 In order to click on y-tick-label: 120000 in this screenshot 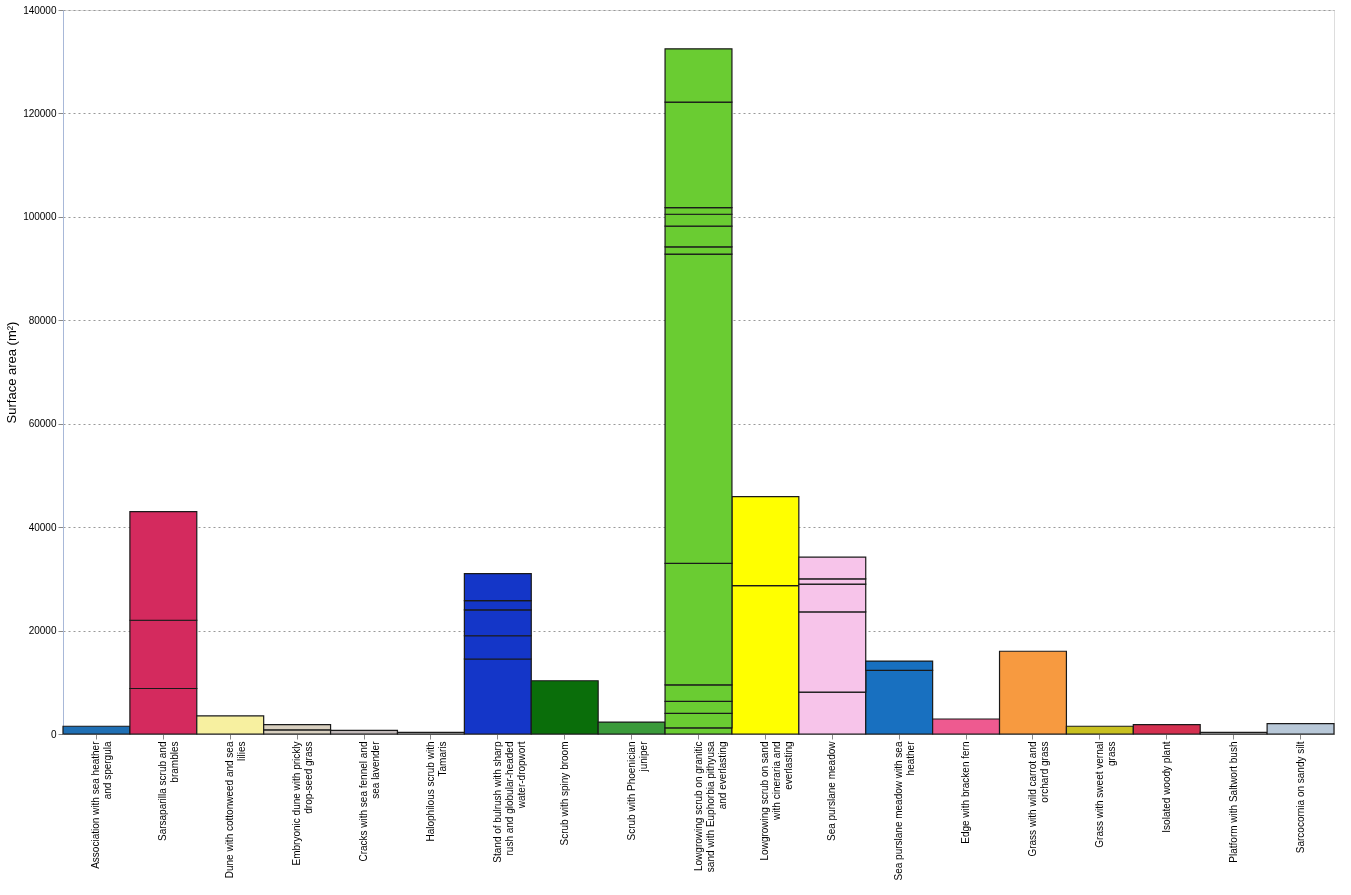, I will do `click(40, 113)`.